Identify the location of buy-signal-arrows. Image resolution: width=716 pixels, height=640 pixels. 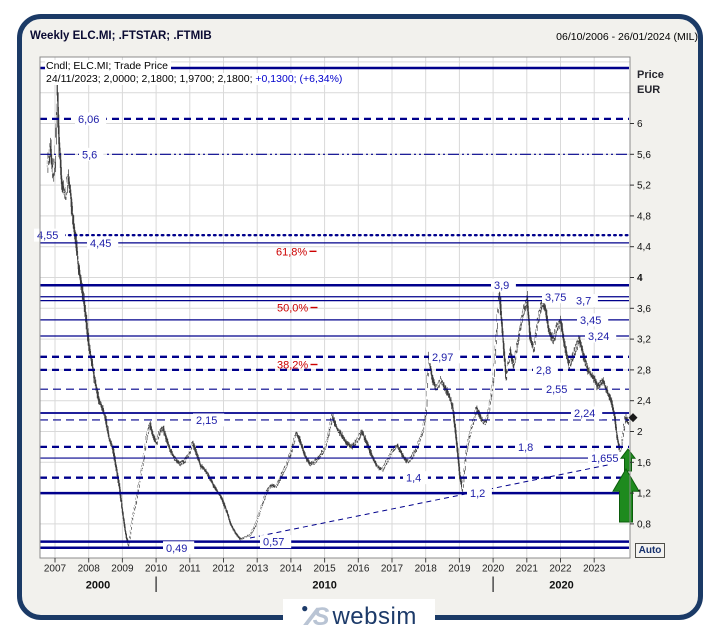
(626, 485).